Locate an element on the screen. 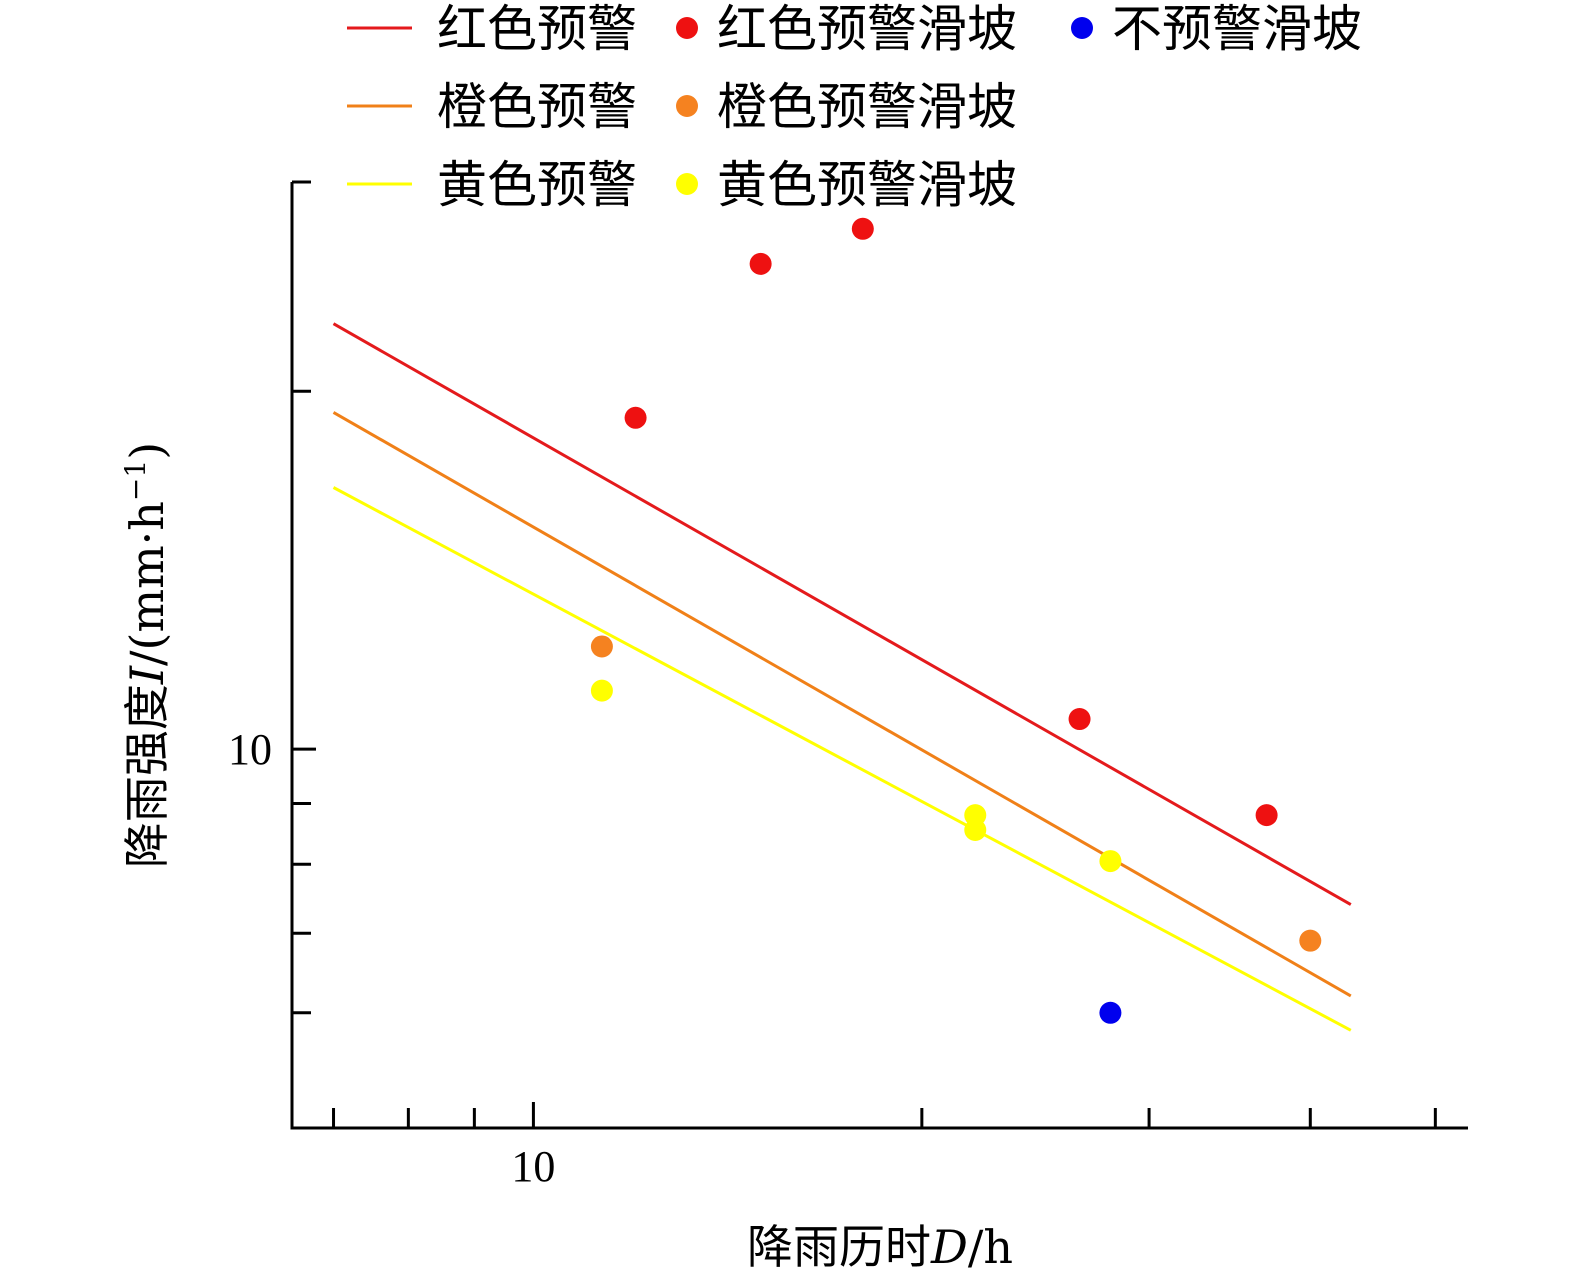 Image resolution: width=1575 pixels, height=1285 pixels. x-axis-title-prefix: 降雨历时 is located at coordinates (839, 1247).